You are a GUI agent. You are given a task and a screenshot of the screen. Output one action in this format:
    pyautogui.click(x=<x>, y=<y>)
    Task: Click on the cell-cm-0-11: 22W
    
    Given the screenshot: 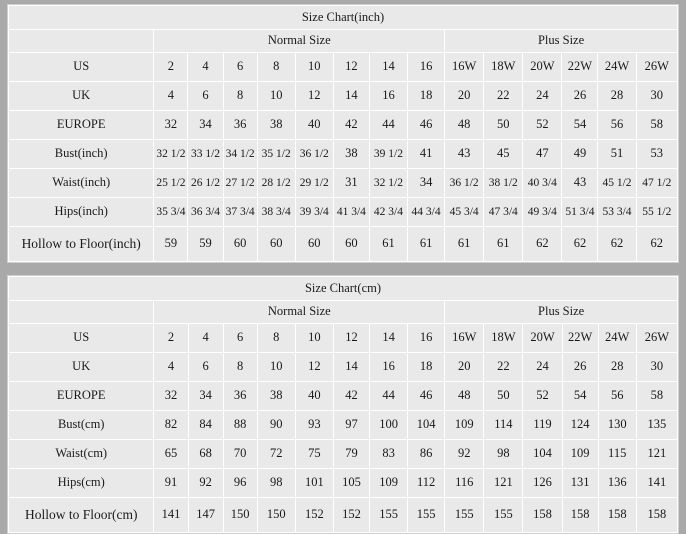 What is the action you would take?
    pyautogui.click(x=580, y=338)
    